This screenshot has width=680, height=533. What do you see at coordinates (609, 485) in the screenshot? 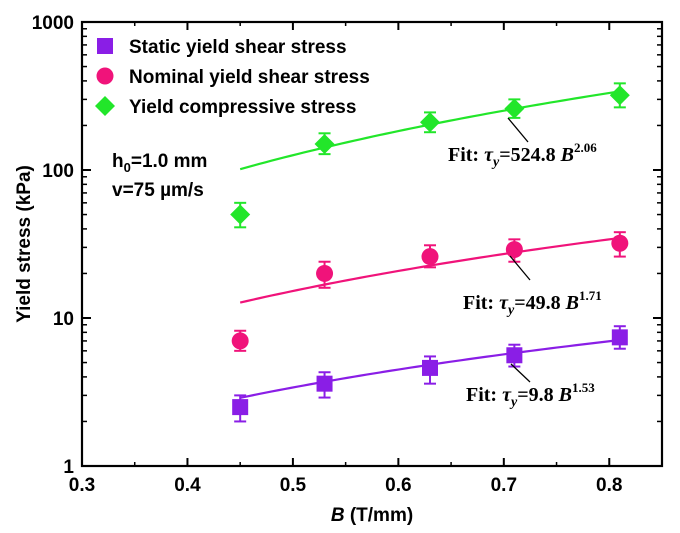
I see `x-tick-label: 0.8` at bounding box center [609, 485].